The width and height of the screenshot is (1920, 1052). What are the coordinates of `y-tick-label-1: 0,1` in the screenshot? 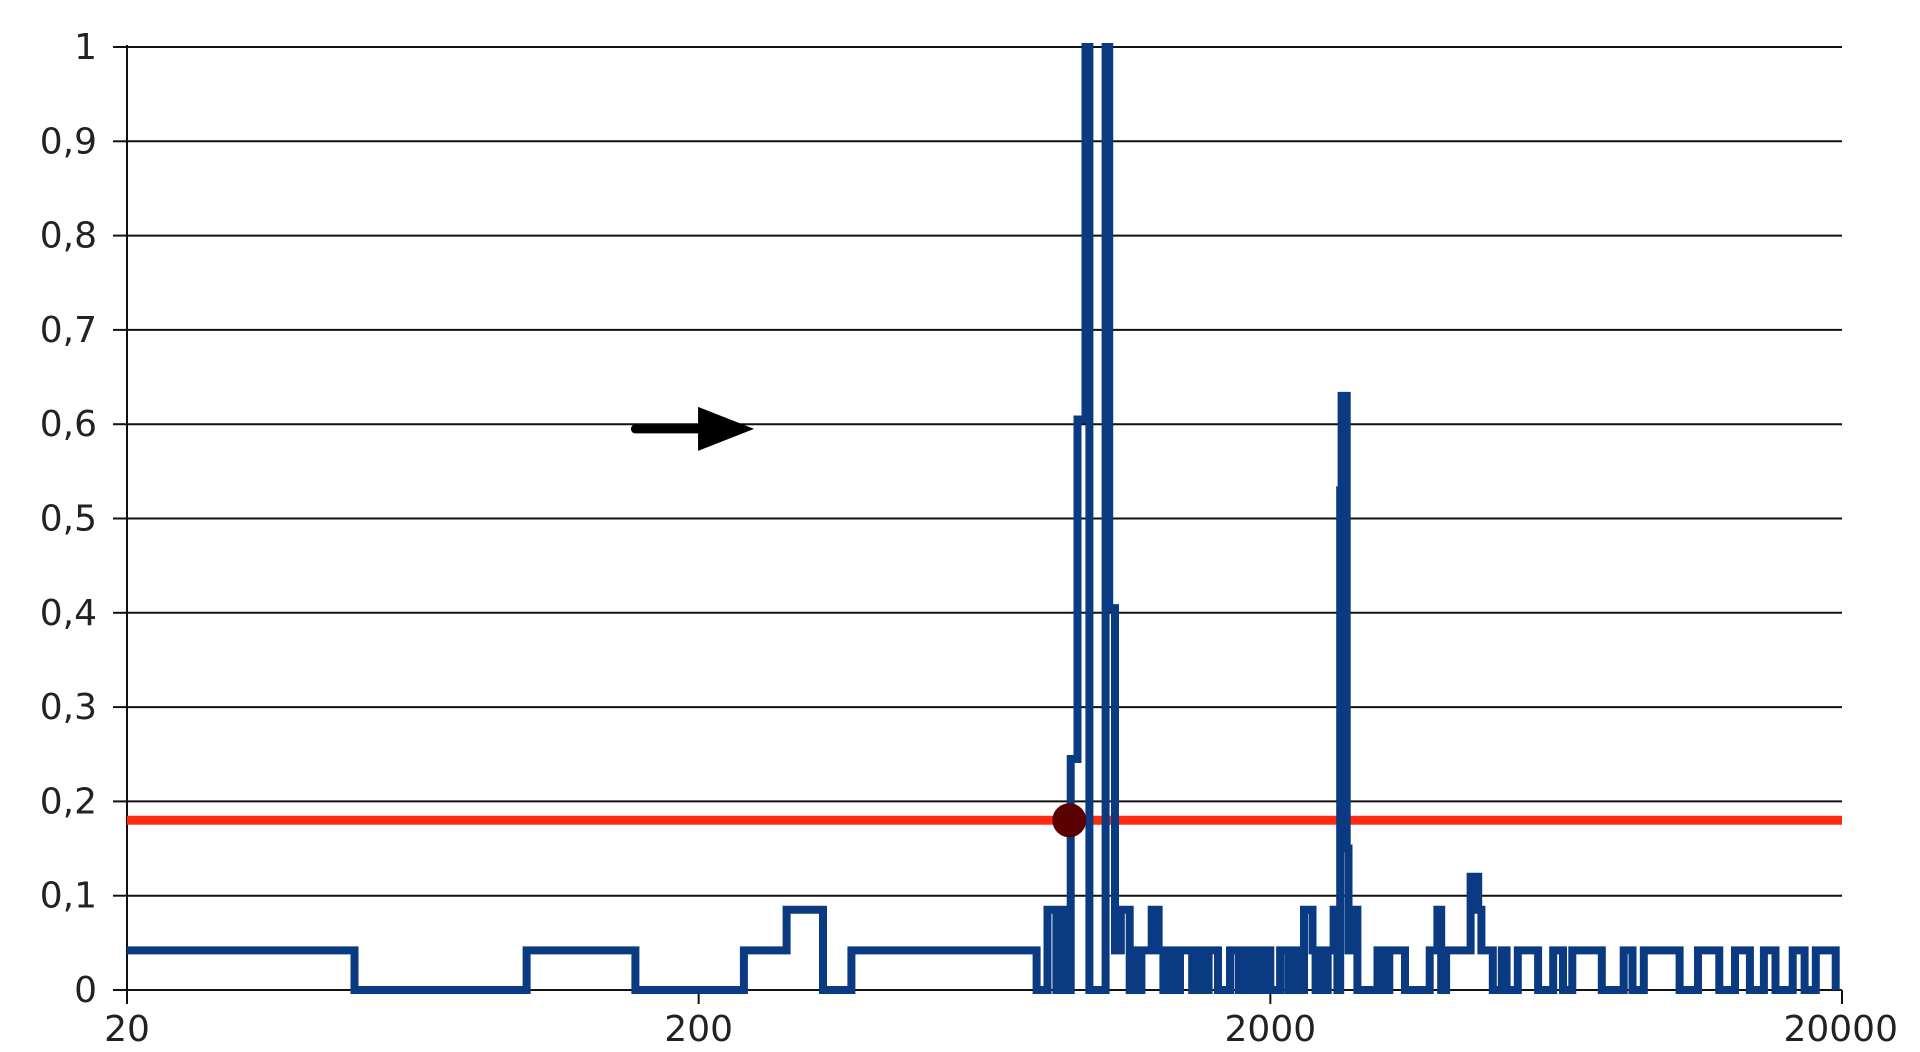 It's located at (68, 896).